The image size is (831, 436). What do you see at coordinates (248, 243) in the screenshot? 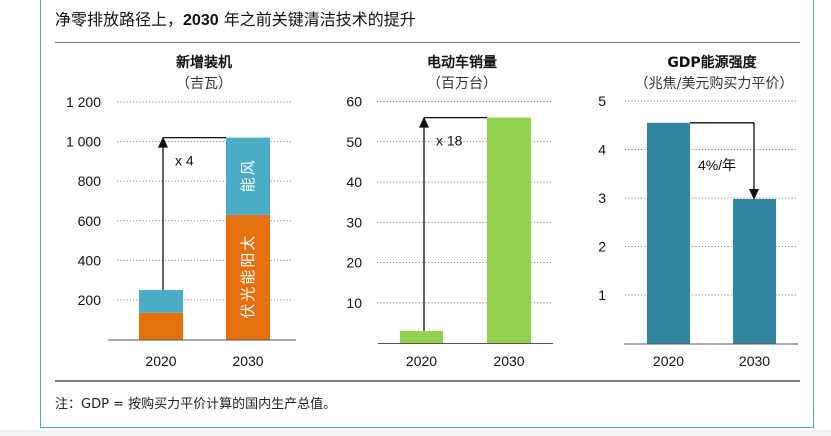
I see `segment-label-char: 太` at bounding box center [248, 243].